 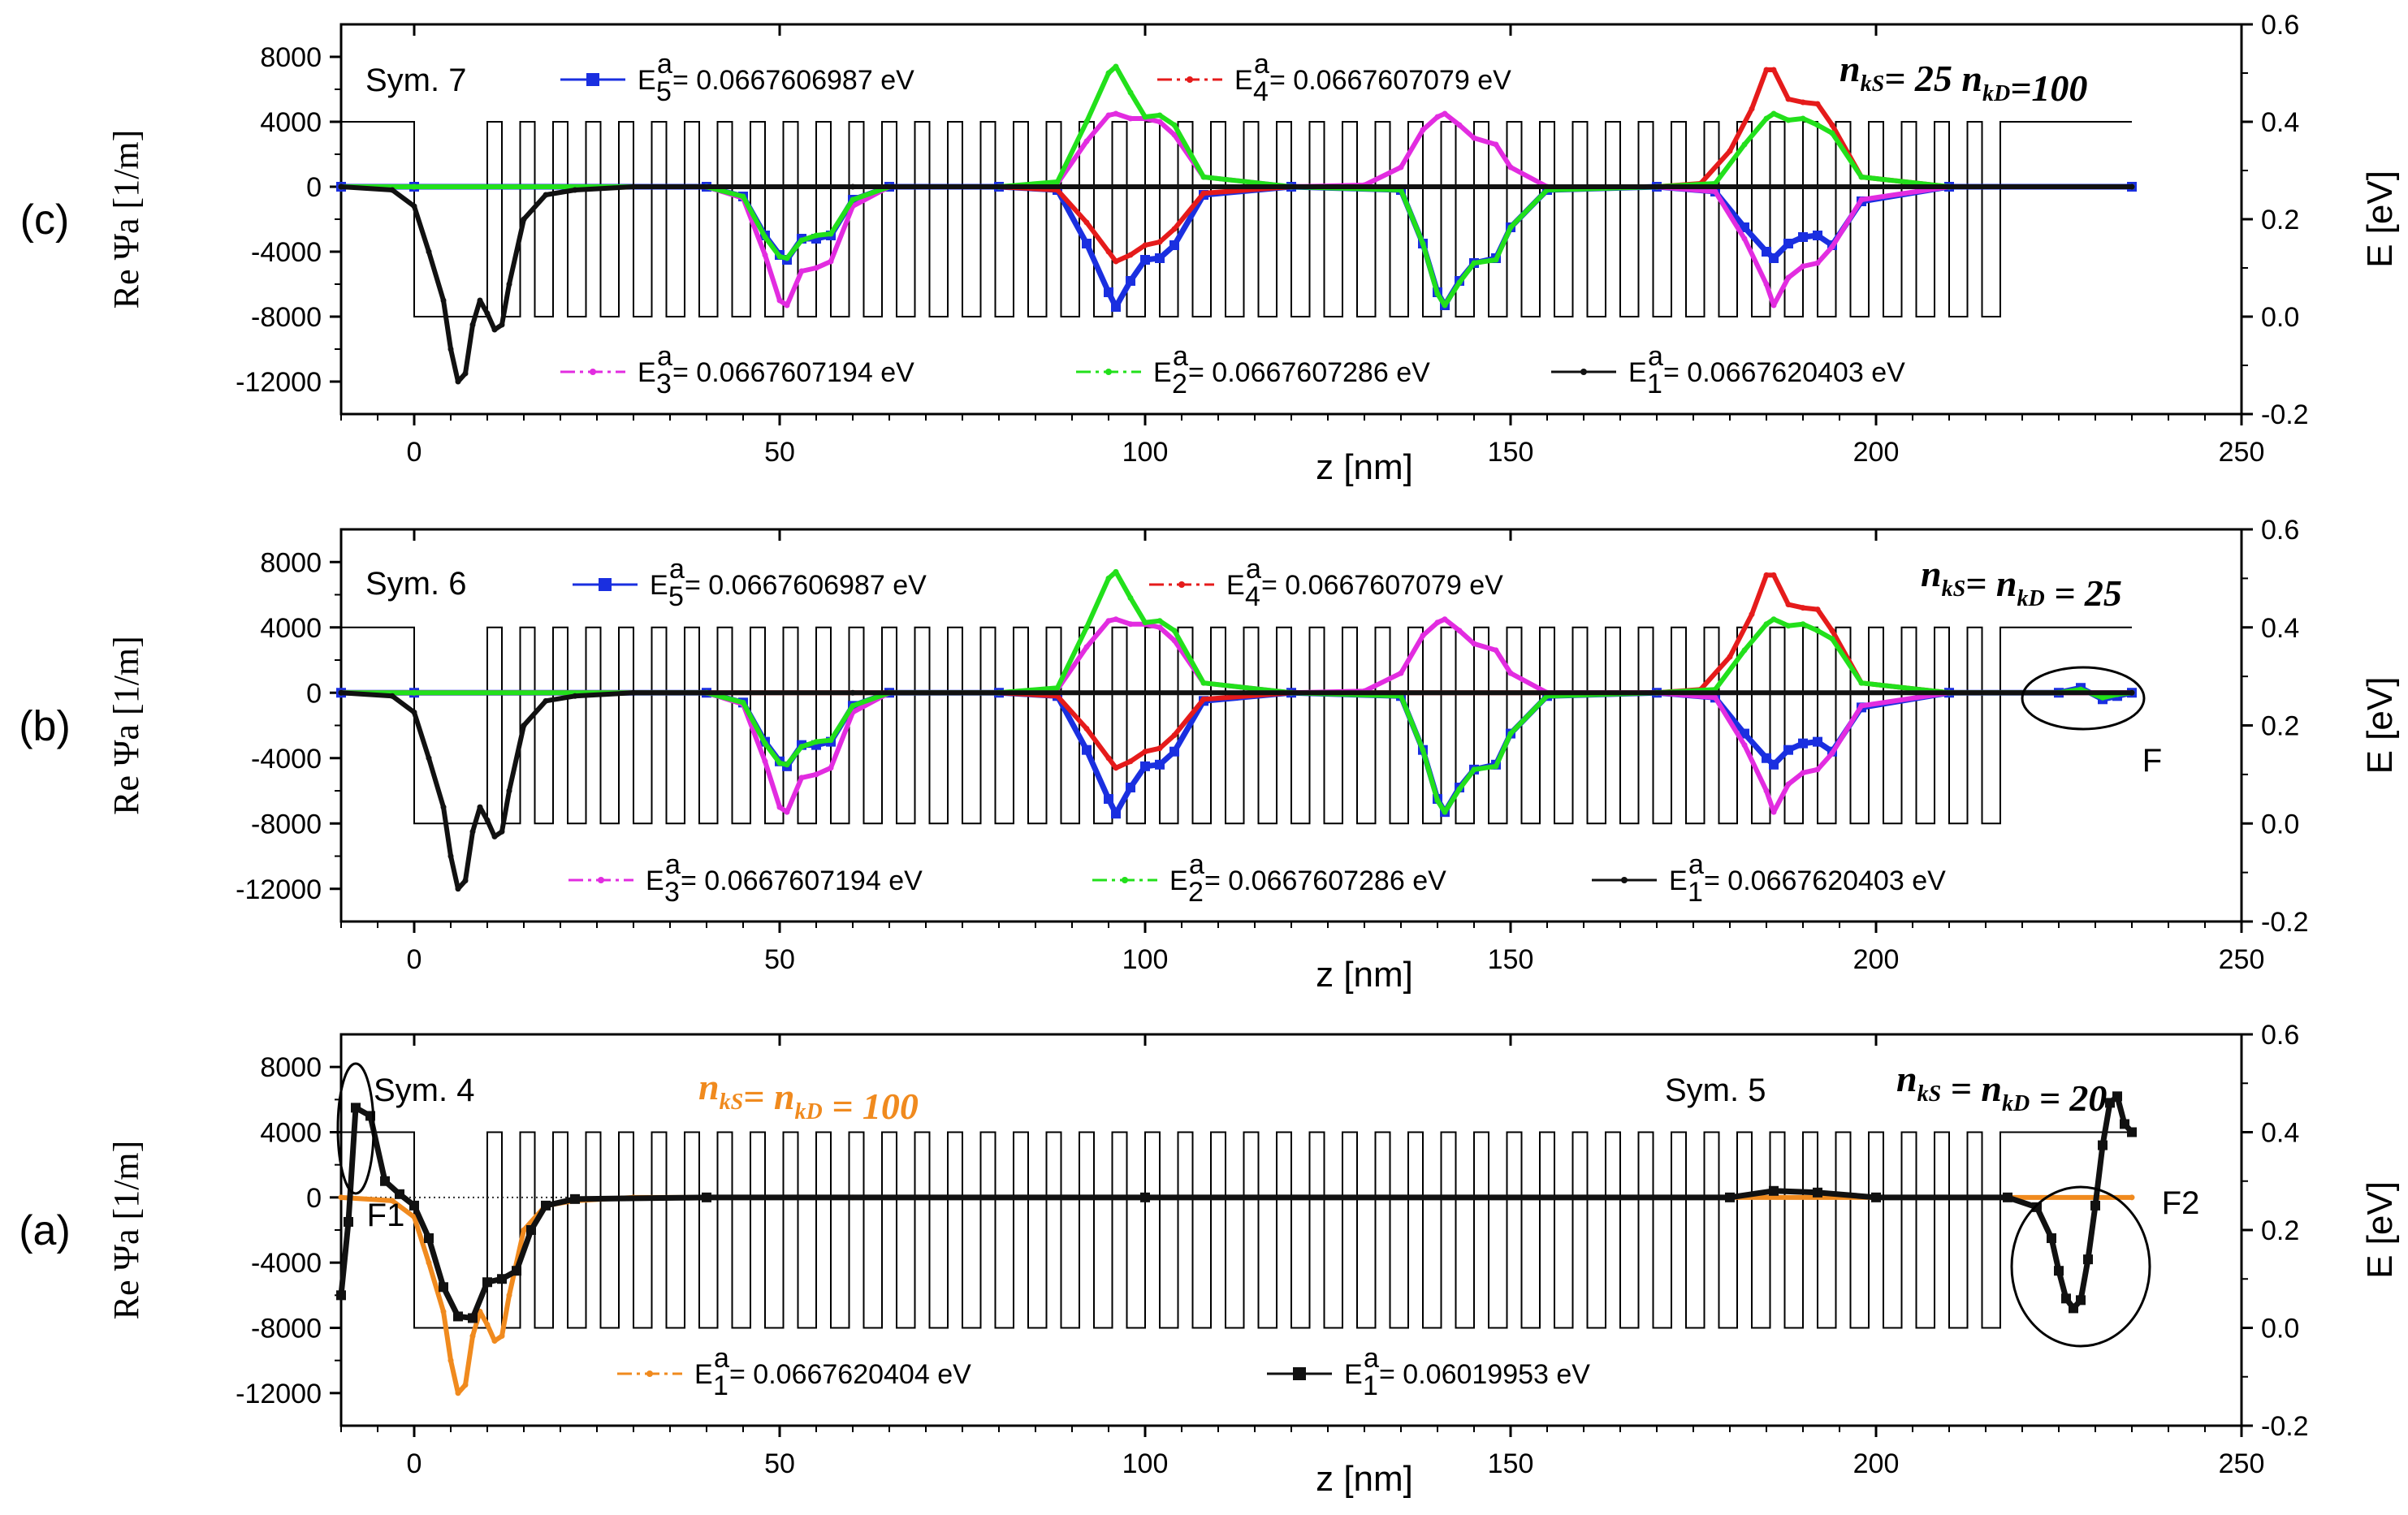 I want to click on legend-sub: 5, so click(x=676, y=596).